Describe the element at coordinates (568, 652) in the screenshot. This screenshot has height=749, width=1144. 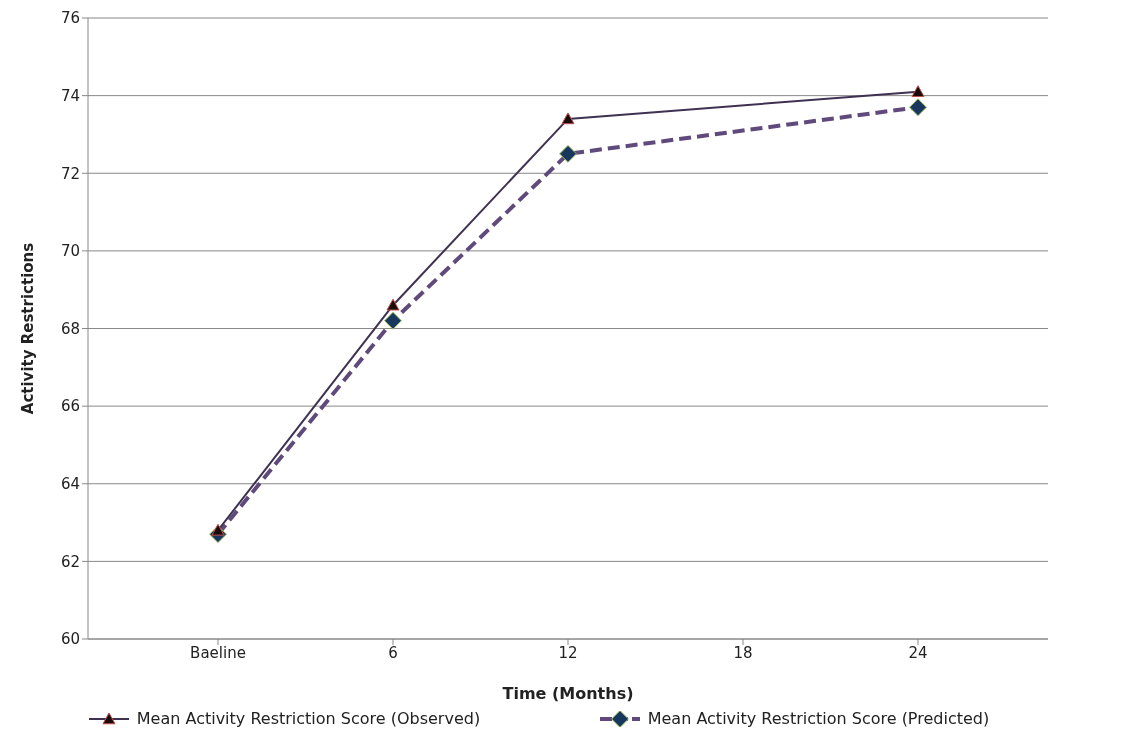
I see `x-tick-label: 12` at that location.